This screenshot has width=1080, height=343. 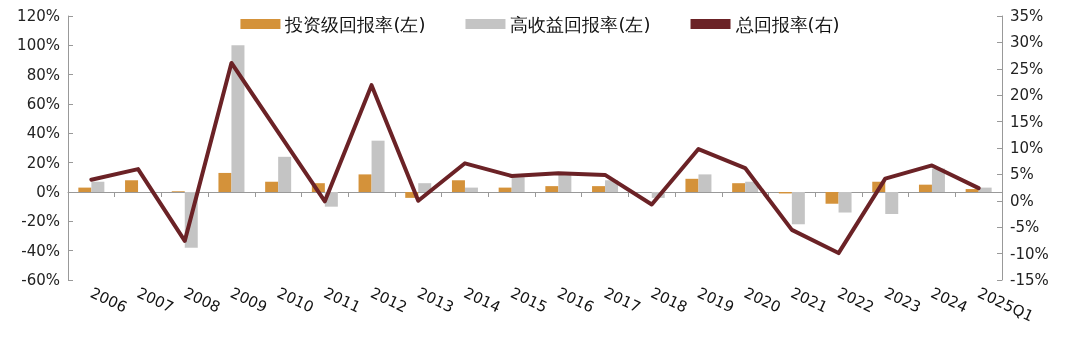 I want to click on x-tick-label: 2015, so click(x=529, y=300).